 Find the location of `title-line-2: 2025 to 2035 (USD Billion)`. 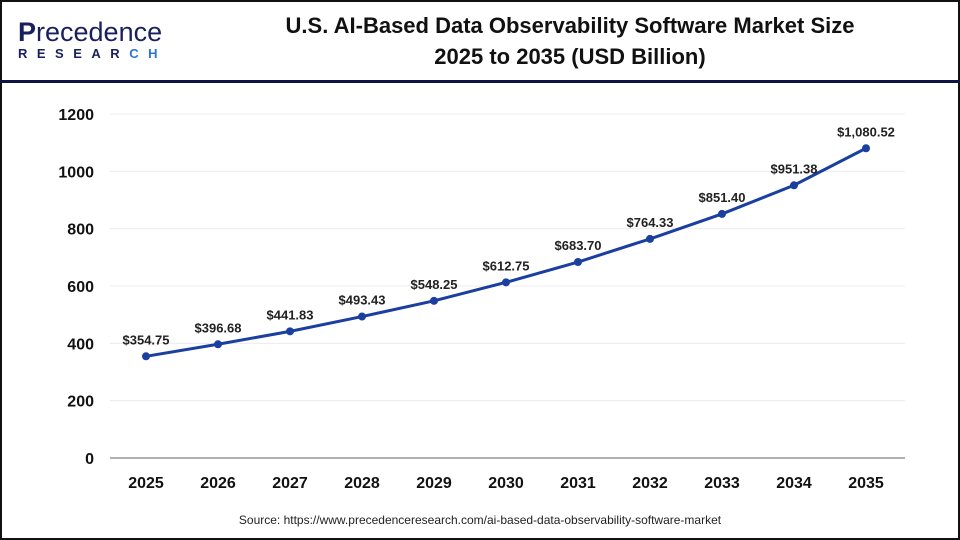

title-line-2: 2025 to 2035 (USD Billion) is located at coordinates (570, 56).